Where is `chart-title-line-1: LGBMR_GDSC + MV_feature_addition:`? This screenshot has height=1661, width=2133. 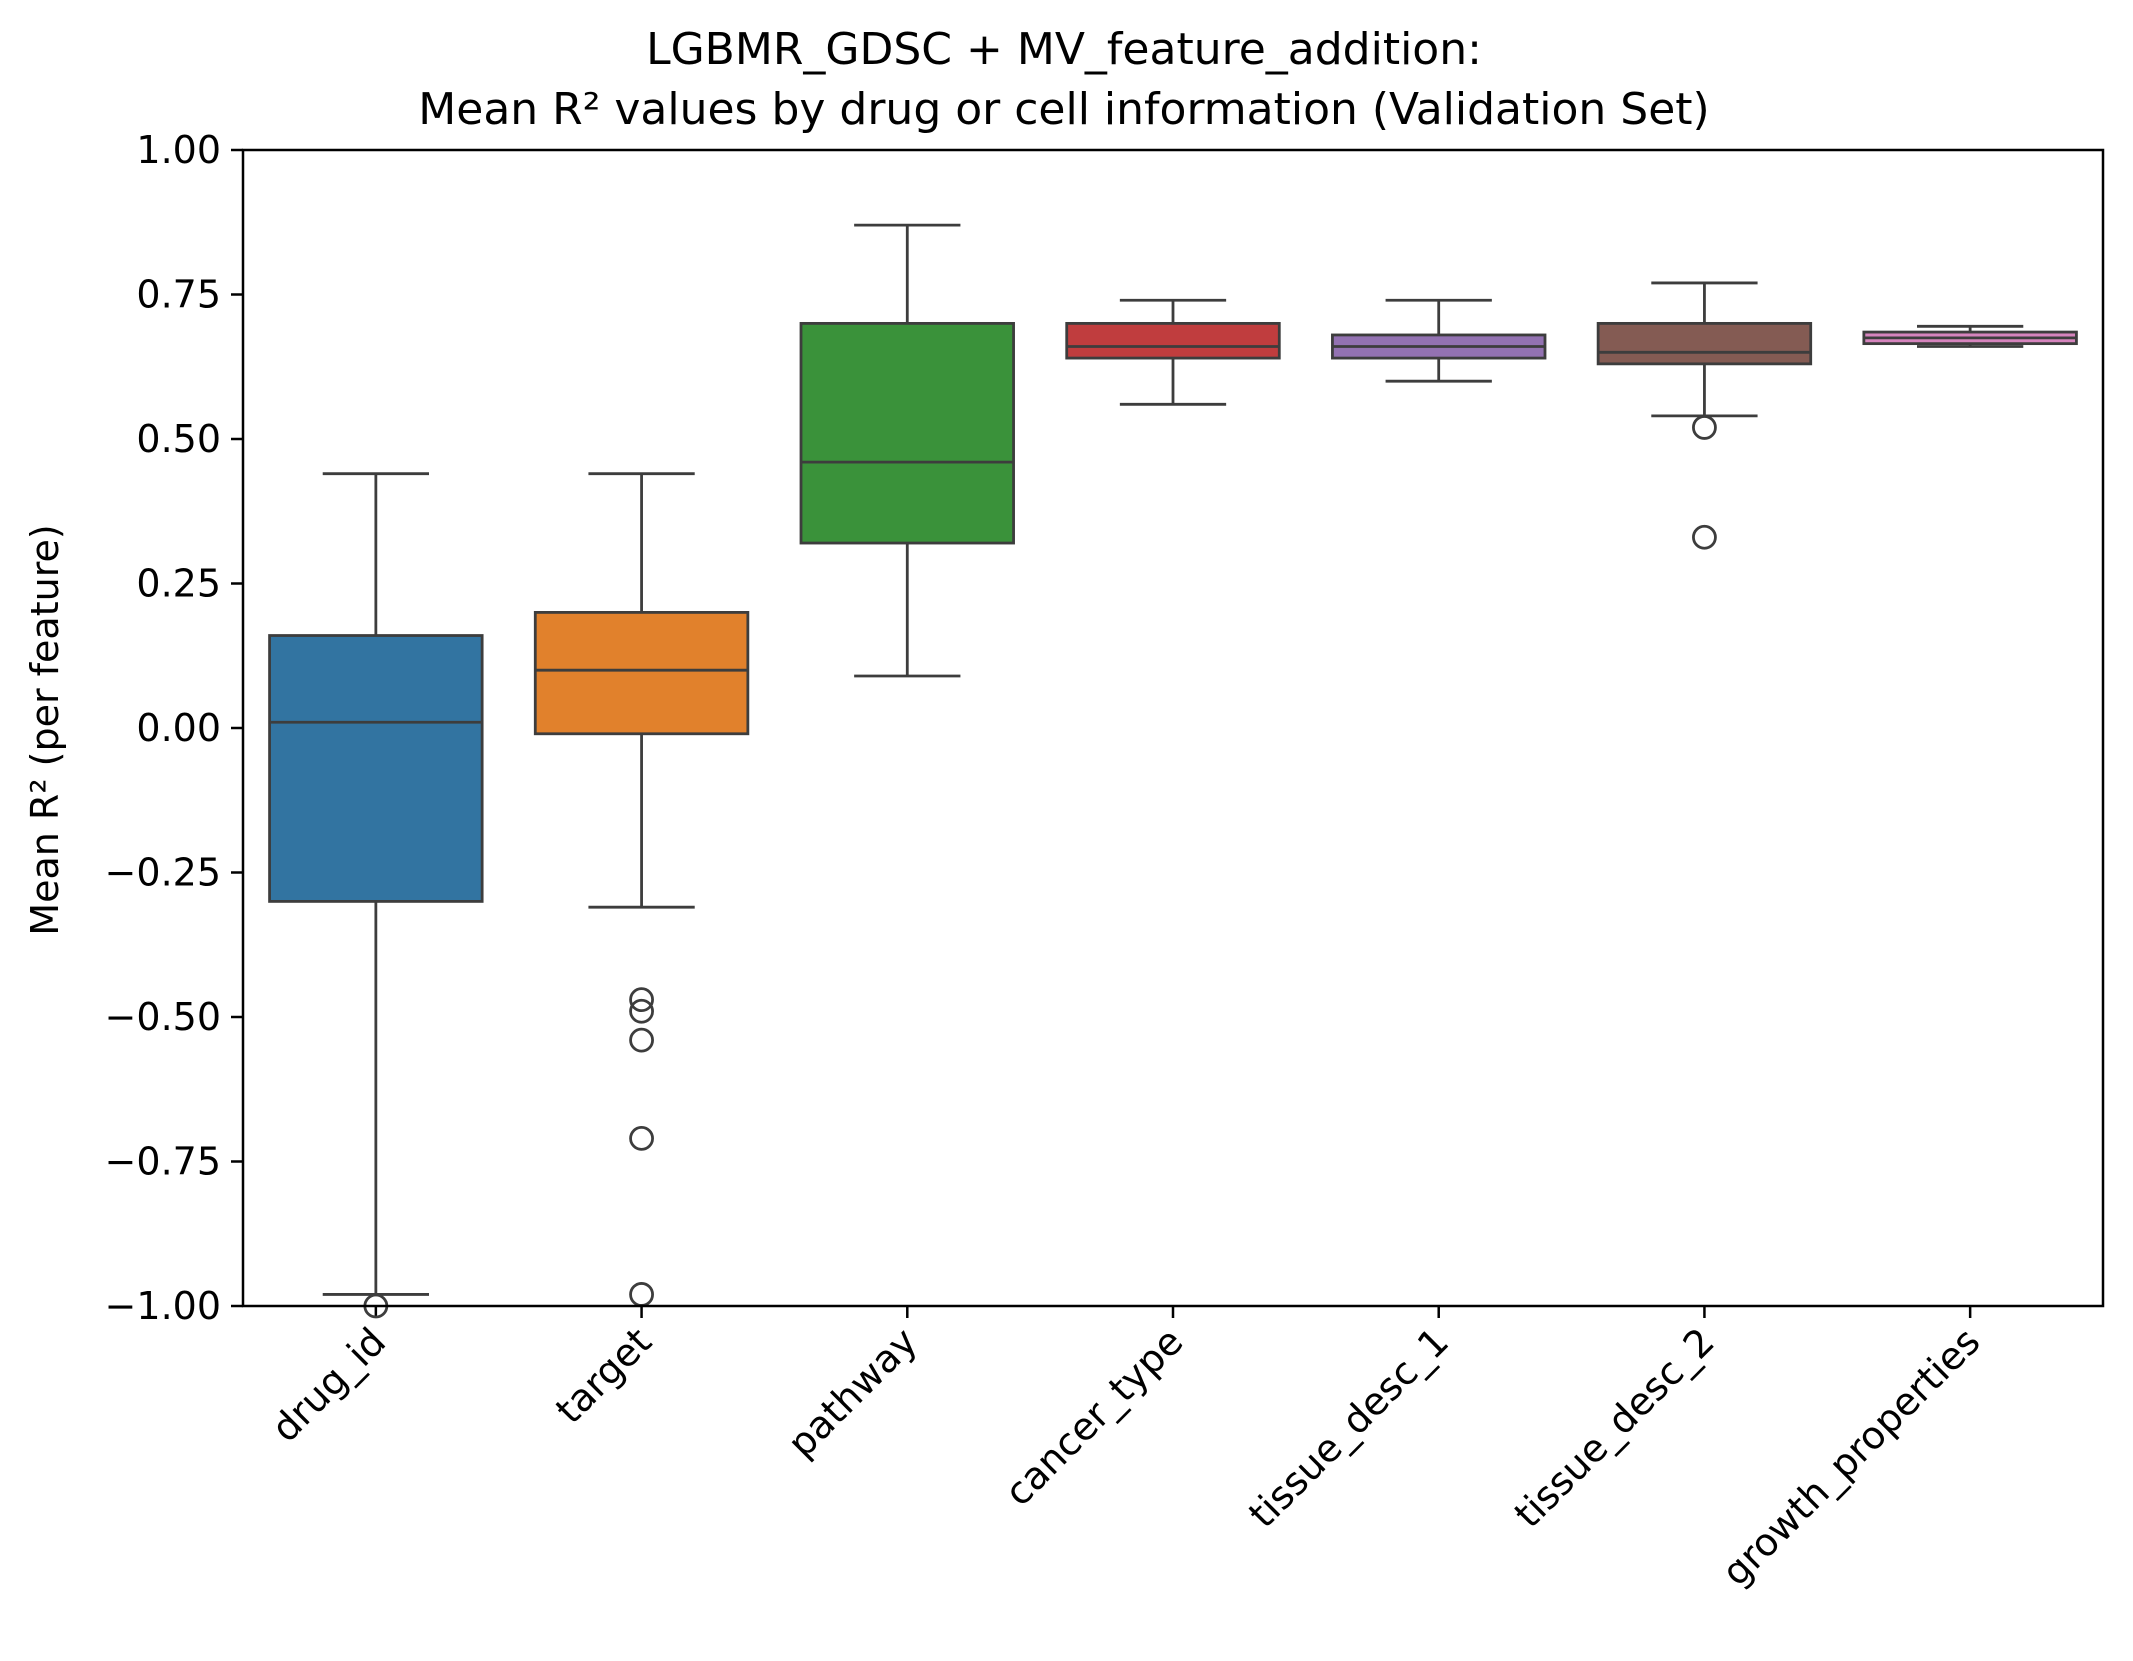
chart-title-line-1: LGBMR_GDSC + MV_feature_addition: is located at coordinates (1064, 49).